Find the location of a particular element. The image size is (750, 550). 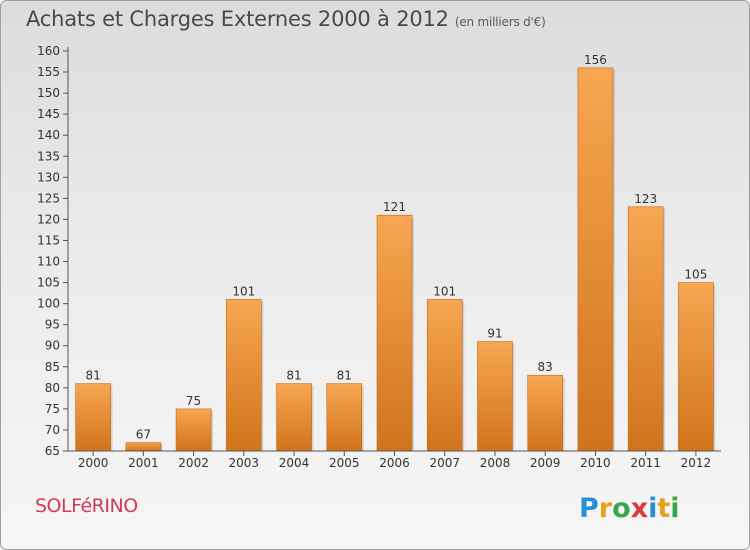

x-tick-label: 2002 is located at coordinates (193, 463).